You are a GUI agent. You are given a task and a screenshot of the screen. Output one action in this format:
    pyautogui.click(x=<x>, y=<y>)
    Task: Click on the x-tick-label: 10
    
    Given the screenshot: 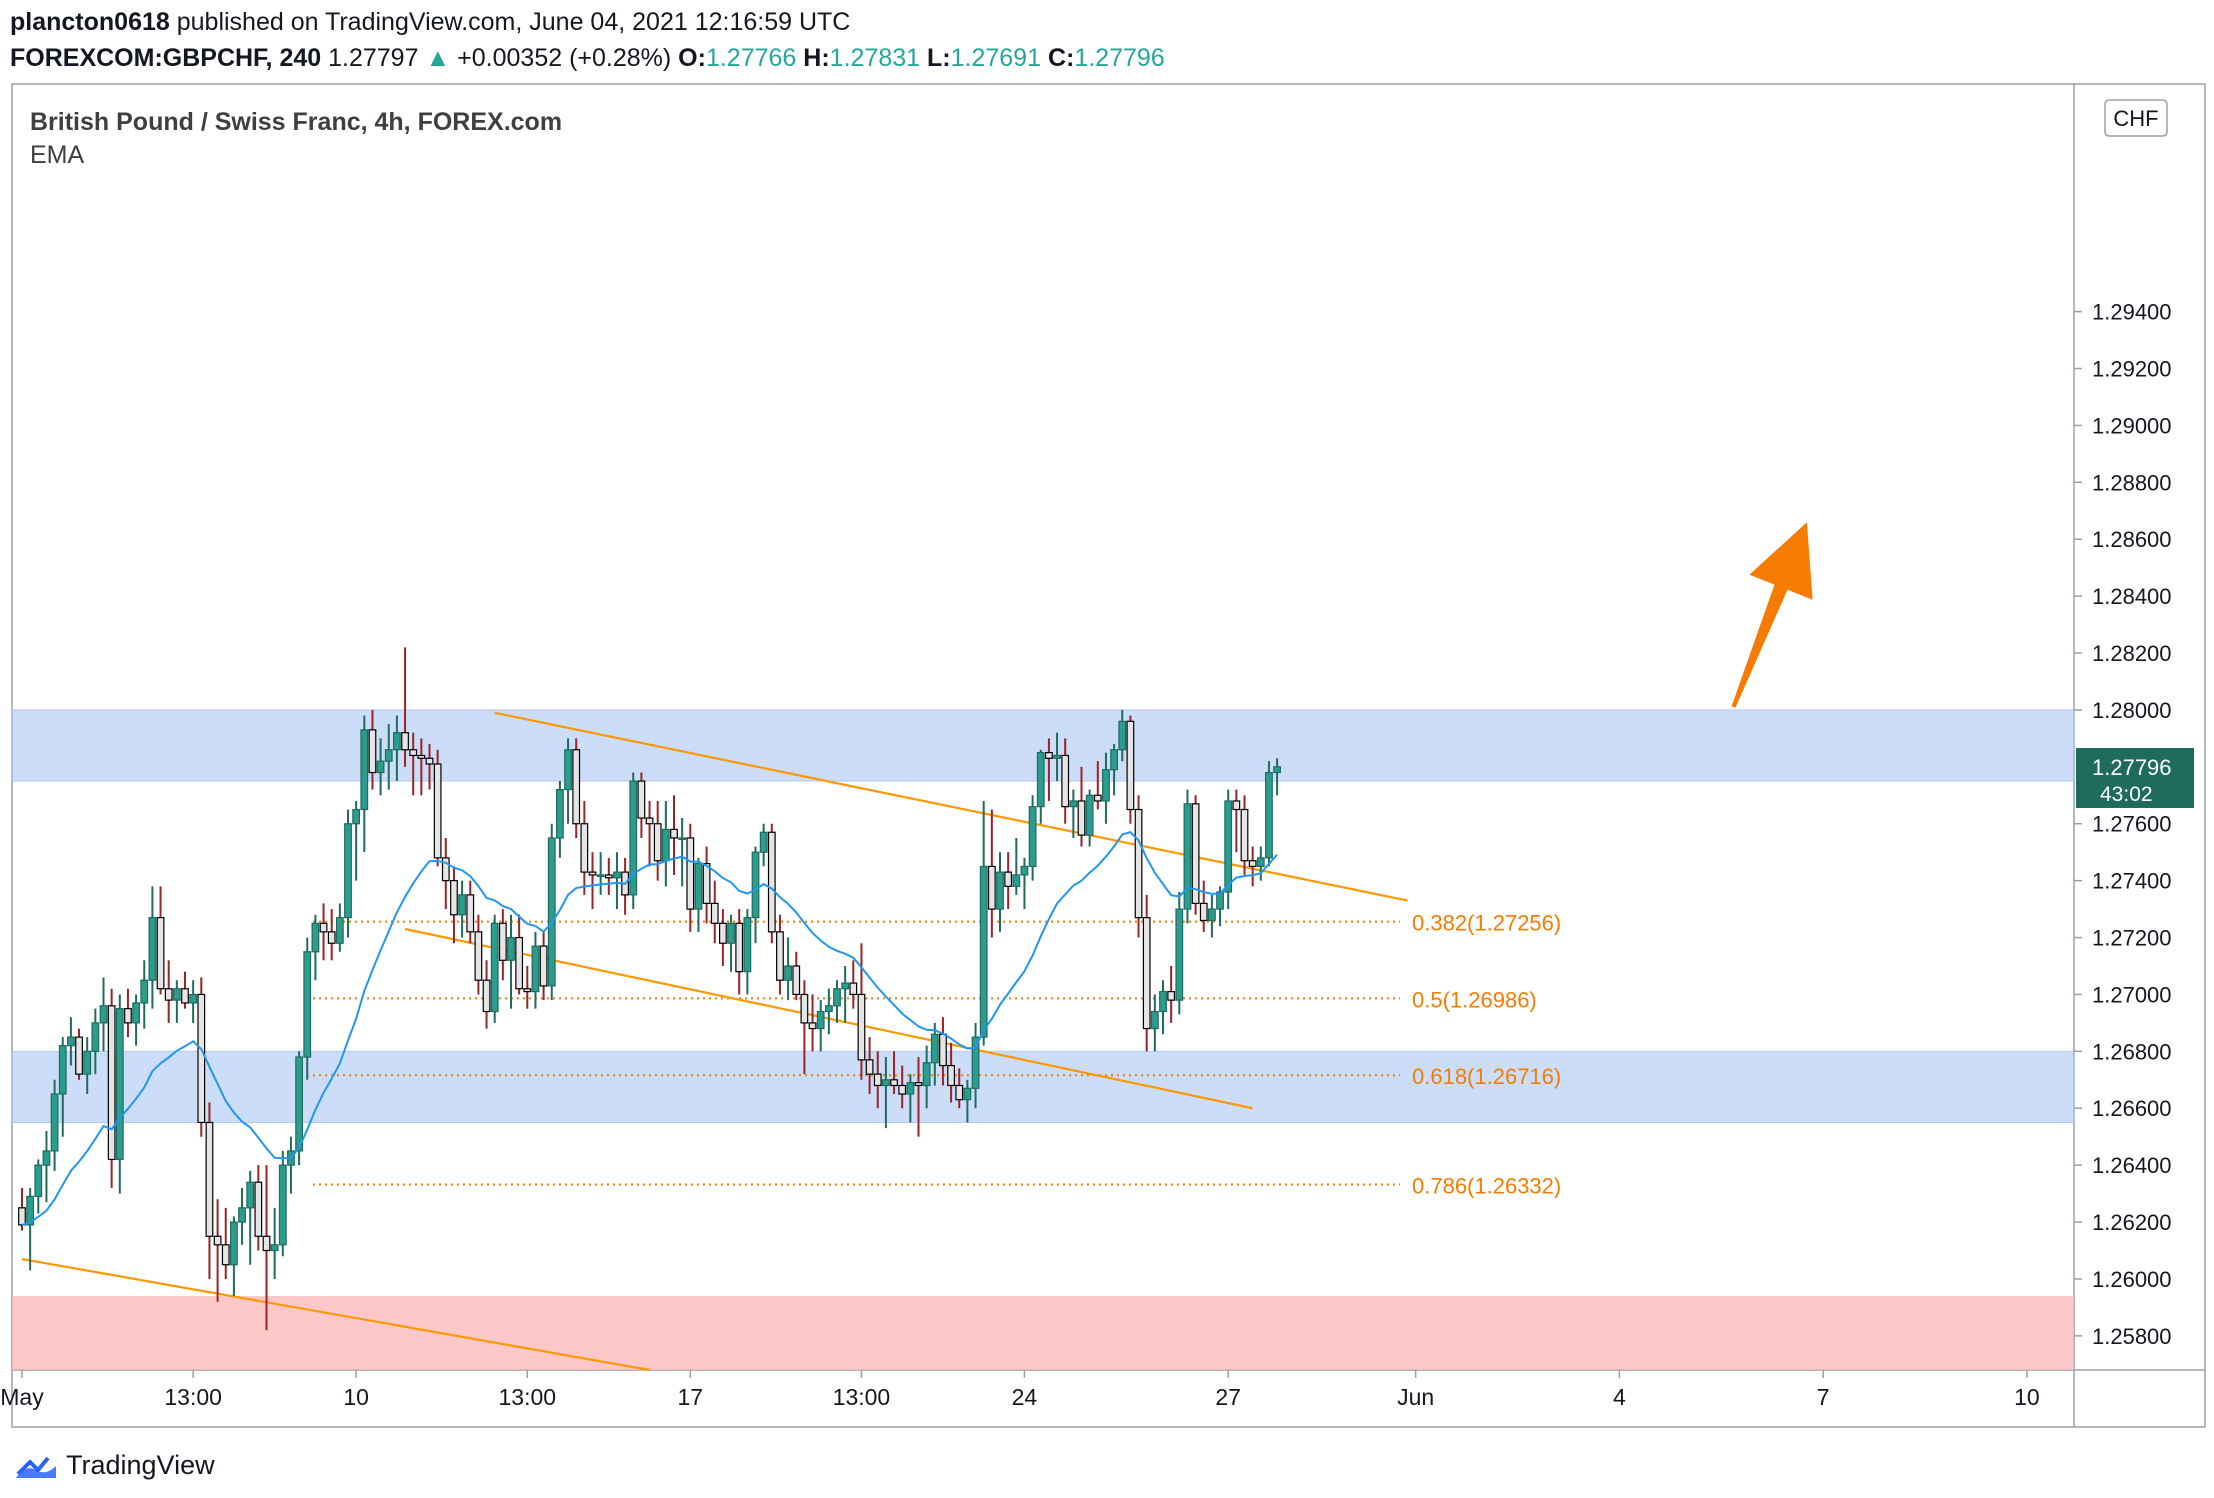 What is the action you would take?
    pyautogui.click(x=356, y=1397)
    